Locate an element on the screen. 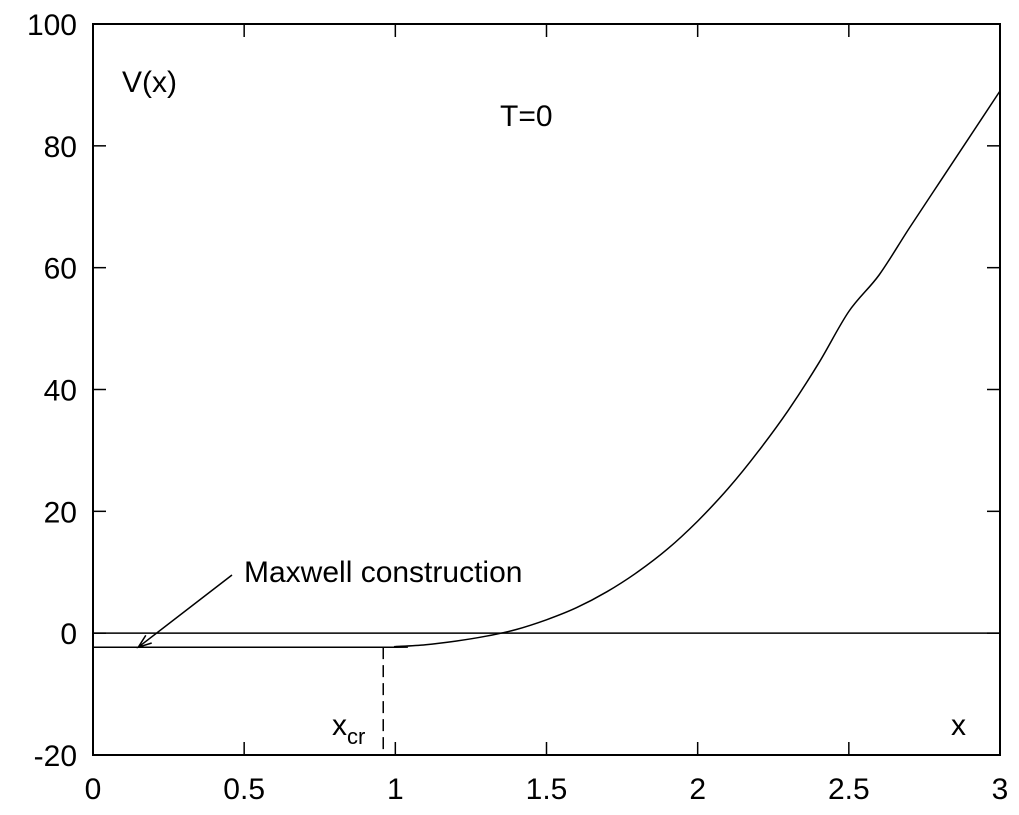  xcr-label: xcr is located at coordinates (348, 729).